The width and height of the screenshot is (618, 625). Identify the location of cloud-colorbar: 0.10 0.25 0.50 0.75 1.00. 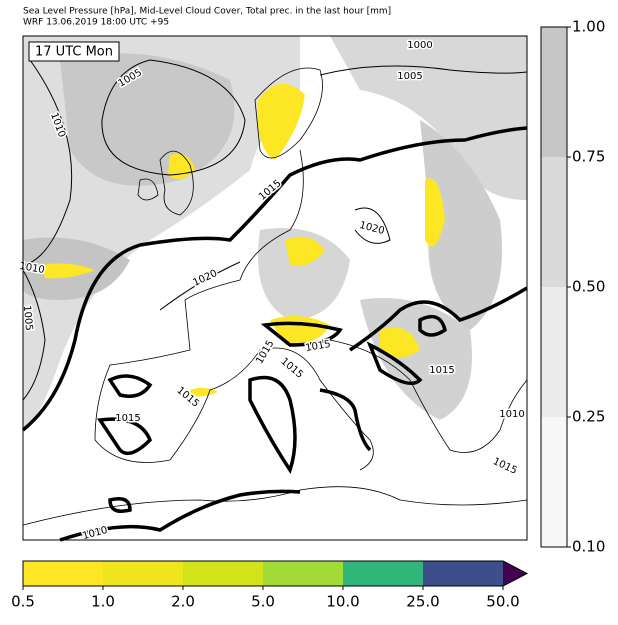
(572, 287).